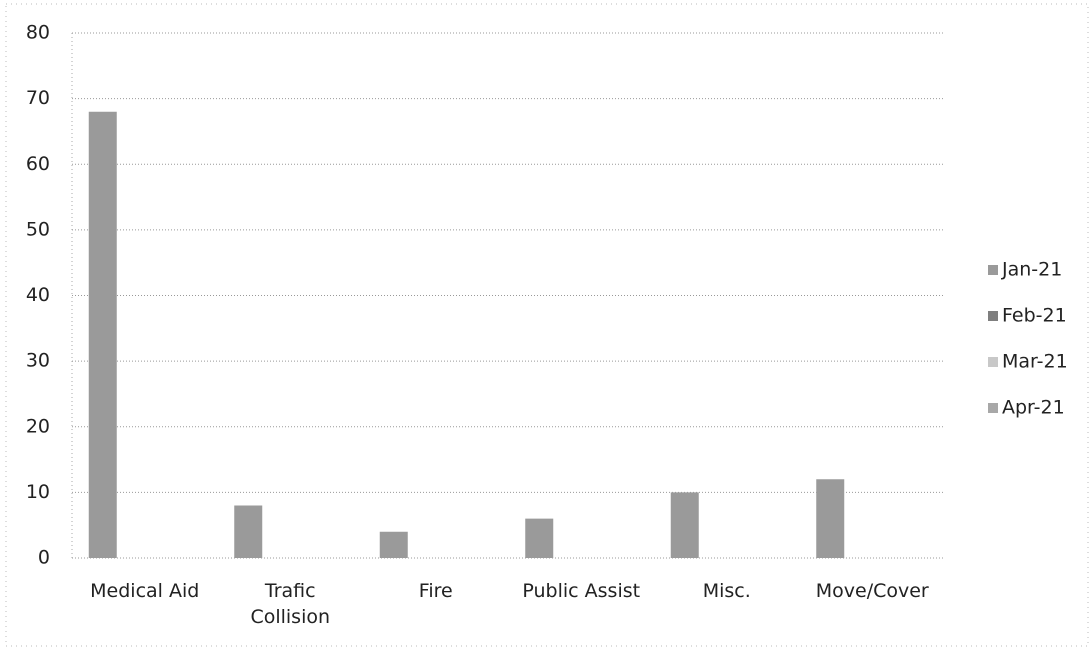 The width and height of the screenshot is (1092, 668). Describe the element at coordinates (1031, 270) in the screenshot. I see `legend-label: Jan-21` at that location.